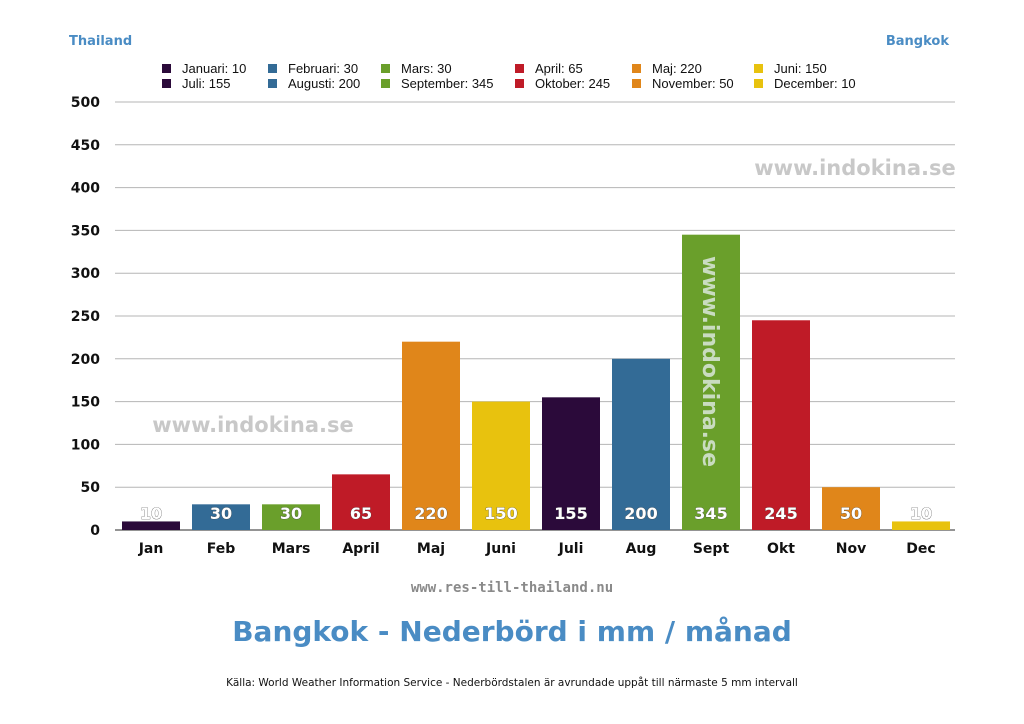 The height and width of the screenshot is (724, 1024). I want to click on bar-data-label: 200, so click(640, 513).